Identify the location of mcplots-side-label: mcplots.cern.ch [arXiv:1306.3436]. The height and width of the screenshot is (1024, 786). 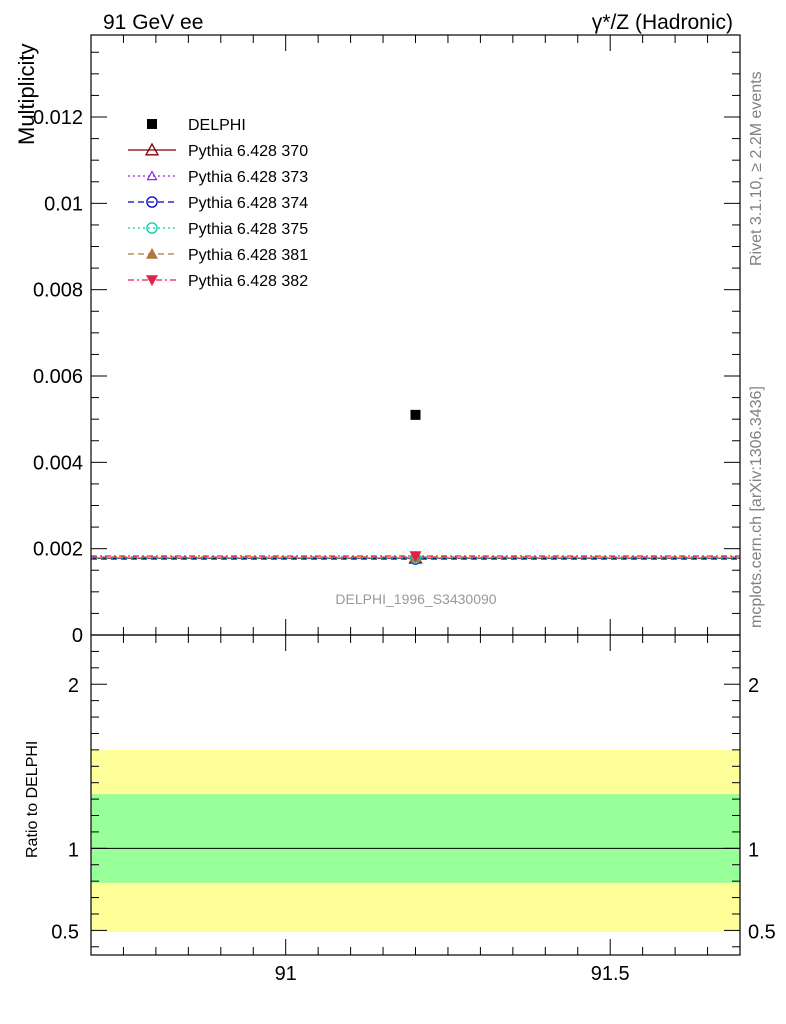
(756, 507).